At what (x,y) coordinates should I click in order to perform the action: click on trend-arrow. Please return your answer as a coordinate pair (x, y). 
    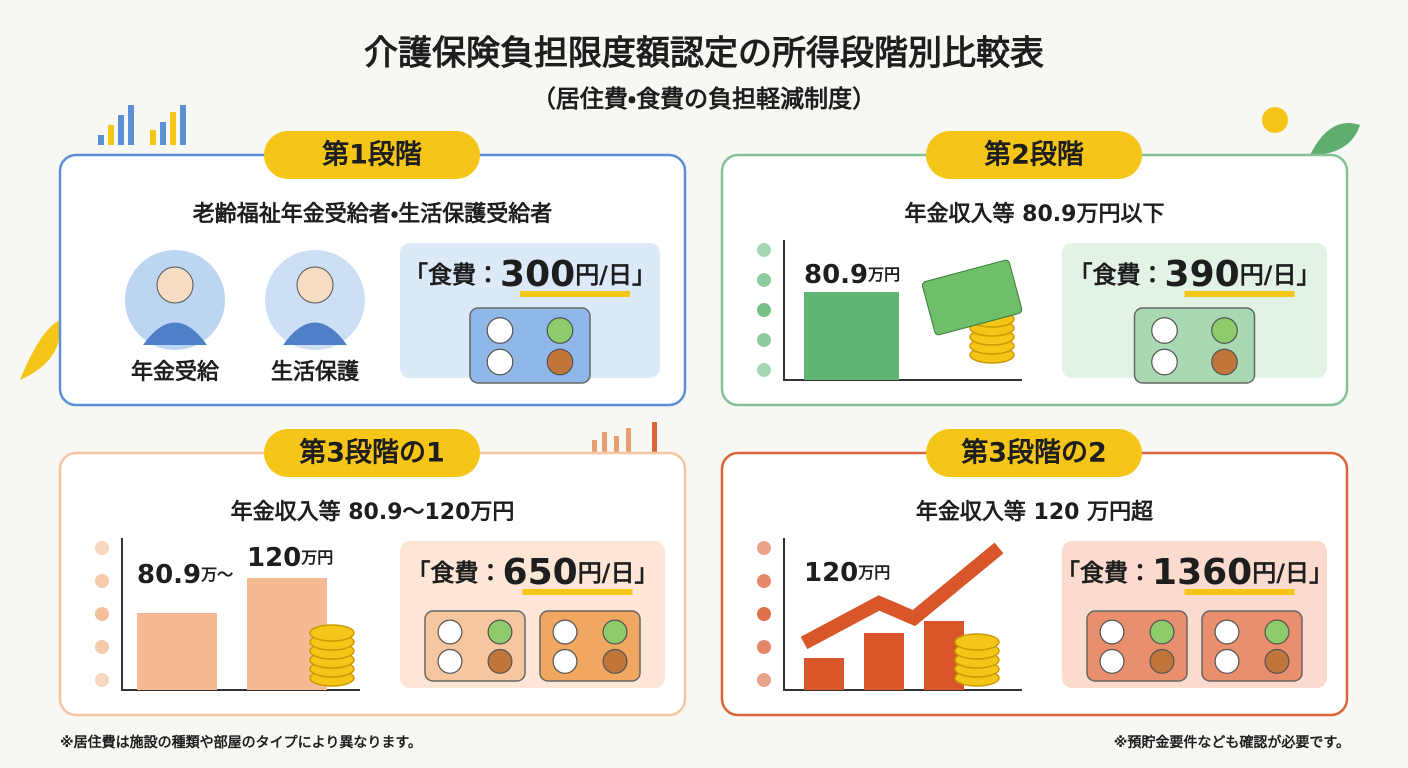
    Looking at the image, I should click on (902, 596).